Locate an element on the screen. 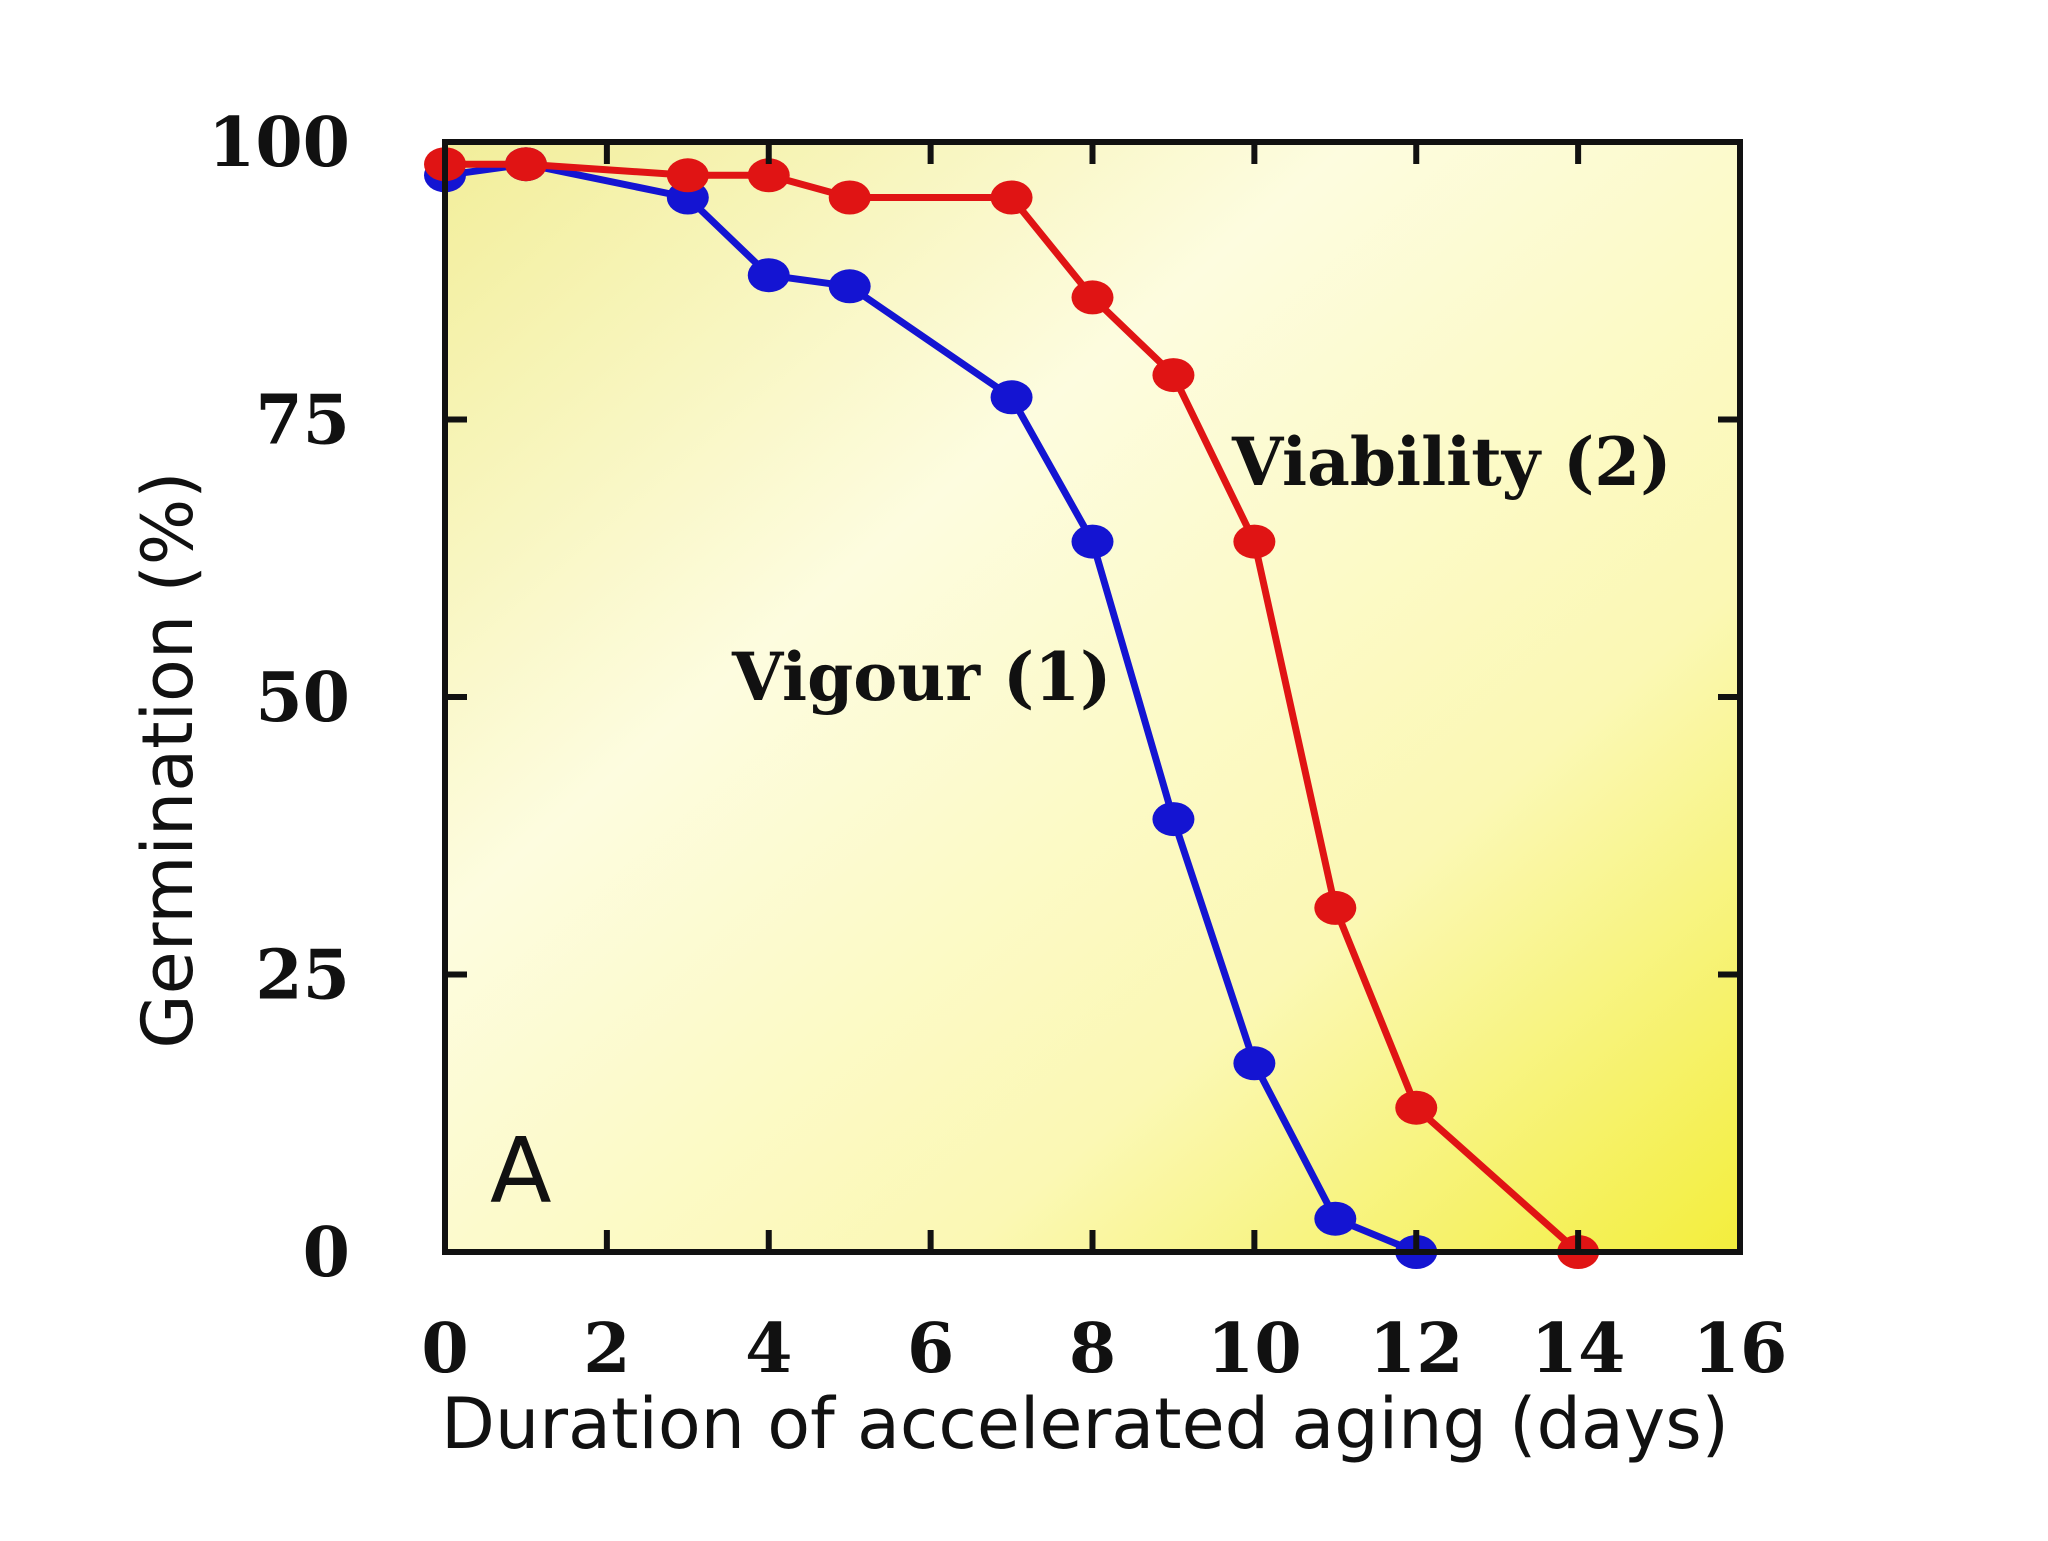 The image size is (2048, 1541). panel-label: A is located at coordinates (521, 1171).